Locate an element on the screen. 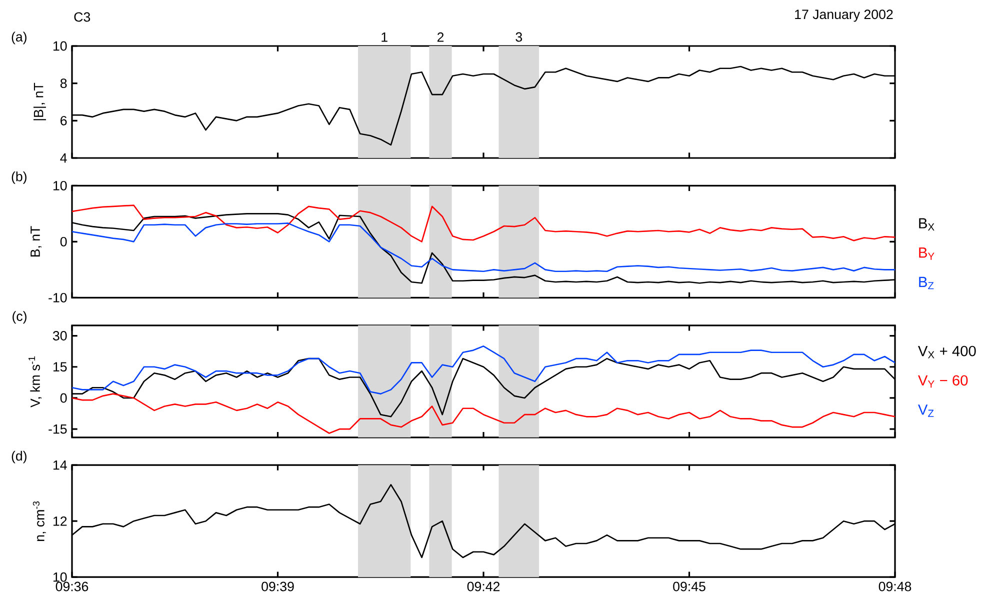  x-tick-label: 09:45 is located at coordinates (689, 587).